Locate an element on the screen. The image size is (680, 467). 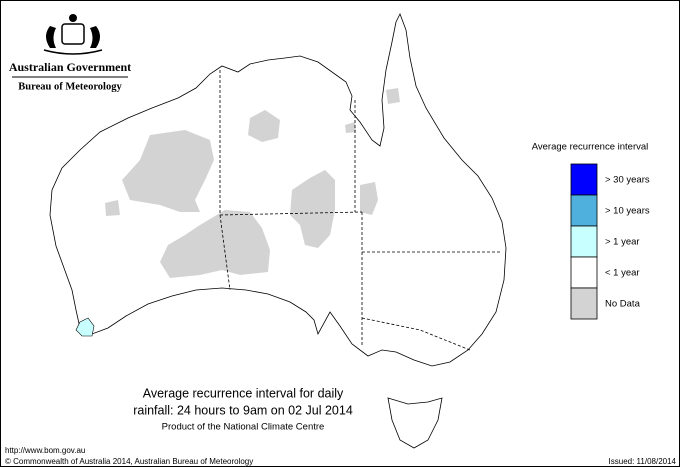
bureau: Bureau of Meteorology is located at coordinates (70, 86).